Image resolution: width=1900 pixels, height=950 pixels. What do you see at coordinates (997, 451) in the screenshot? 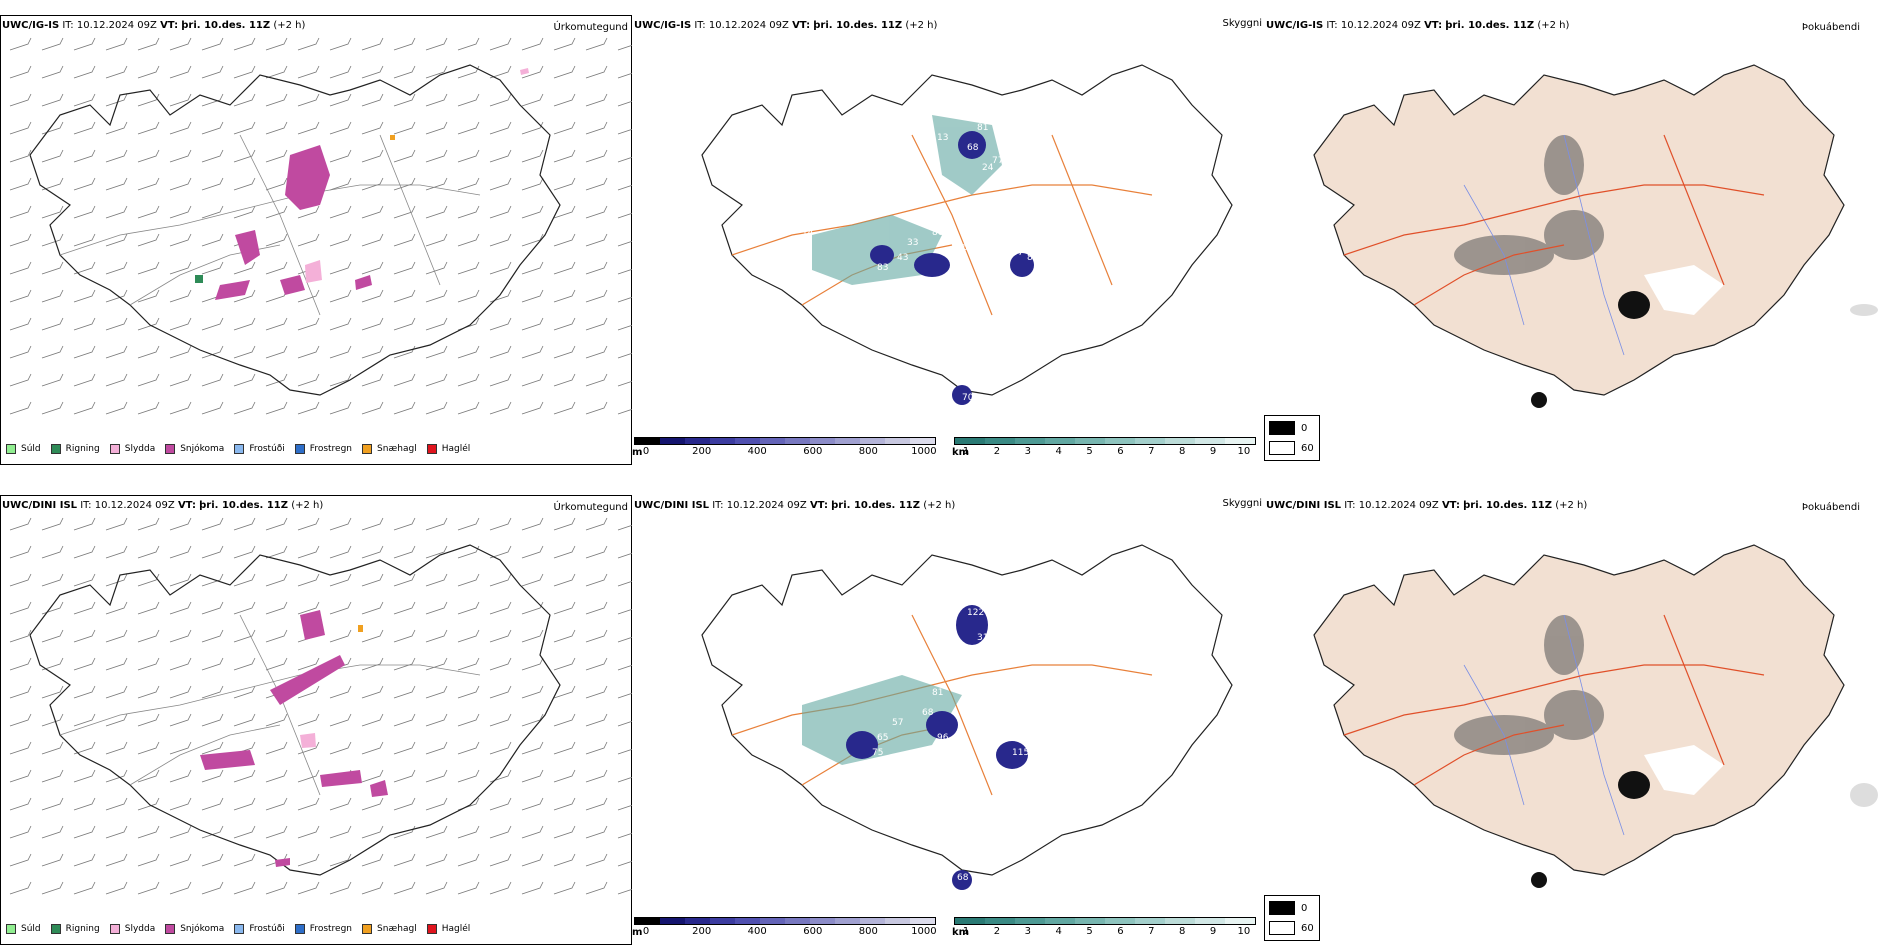
I see `colorbar-tick: 2` at bounding box center [997, 451].